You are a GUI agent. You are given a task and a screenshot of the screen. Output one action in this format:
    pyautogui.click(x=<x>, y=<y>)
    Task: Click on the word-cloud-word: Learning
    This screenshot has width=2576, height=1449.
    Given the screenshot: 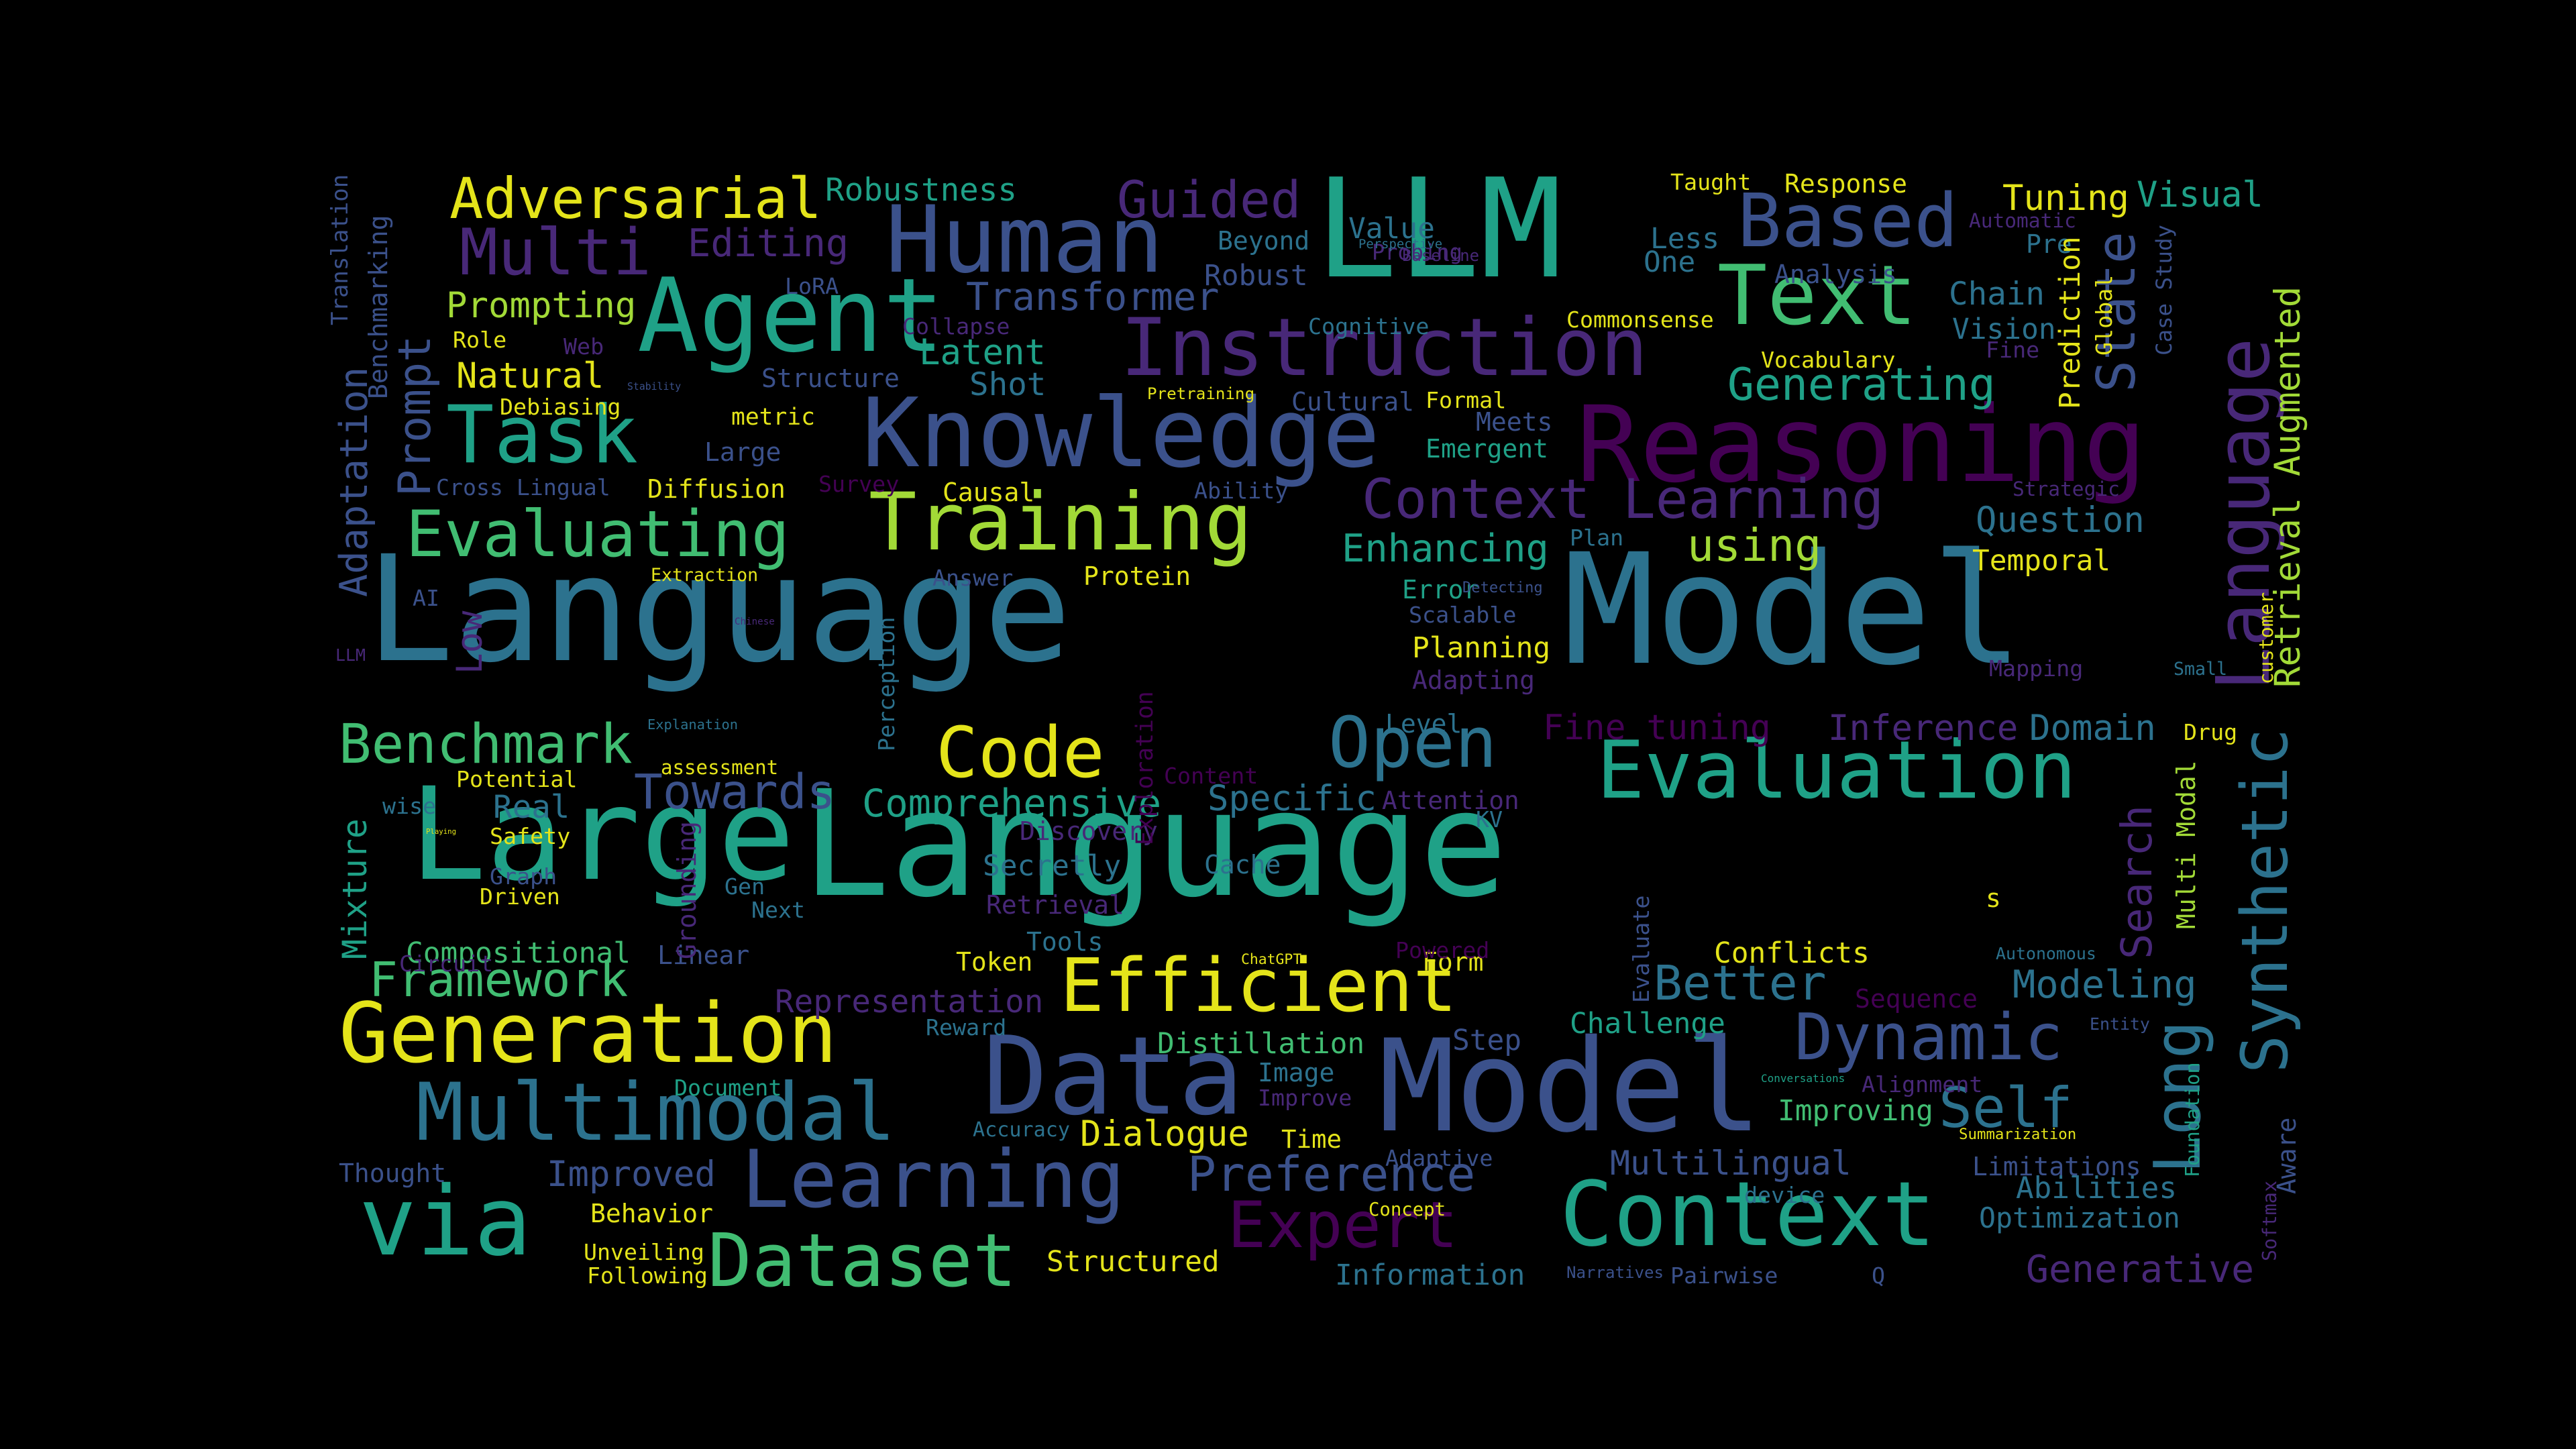 What is the action you would take?
    pyautogui.click(x=933, y=1180)
    